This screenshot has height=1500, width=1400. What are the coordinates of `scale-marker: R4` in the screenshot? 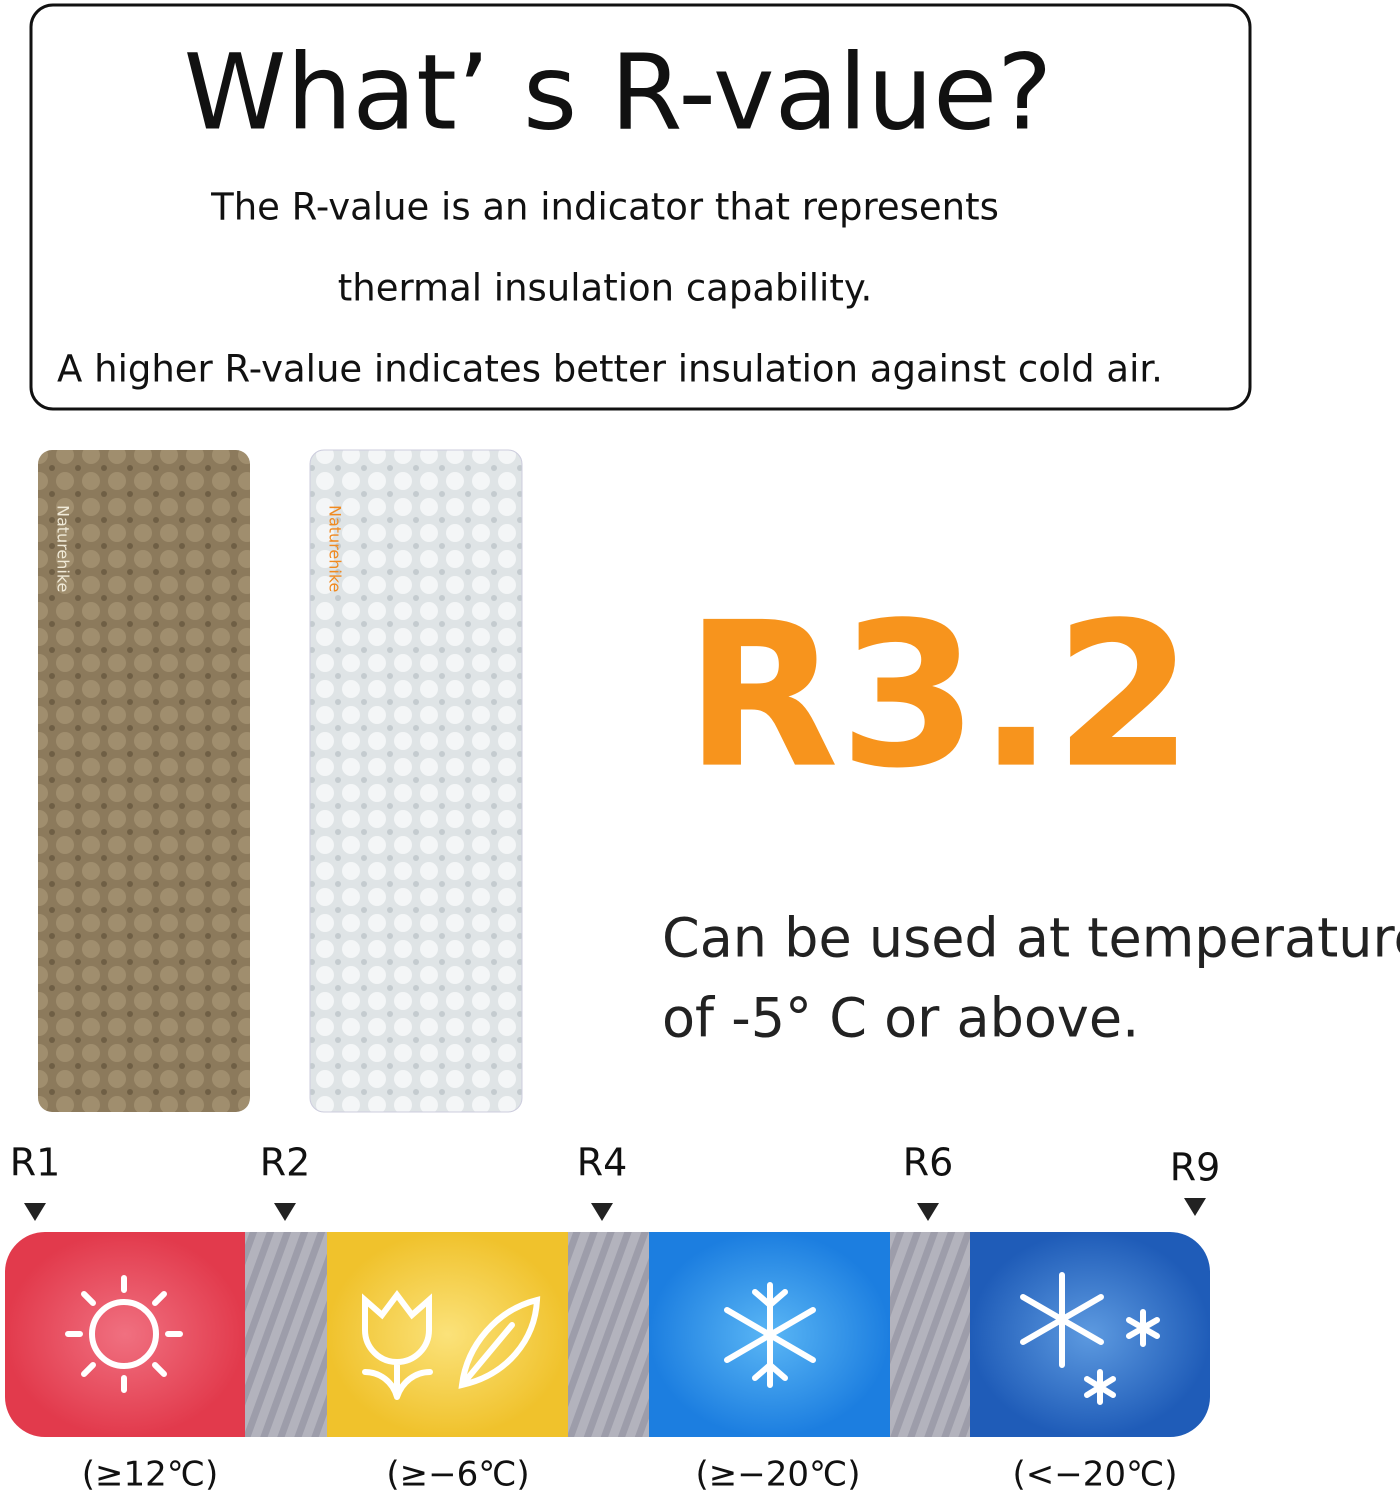 It's located at (602, 1163).